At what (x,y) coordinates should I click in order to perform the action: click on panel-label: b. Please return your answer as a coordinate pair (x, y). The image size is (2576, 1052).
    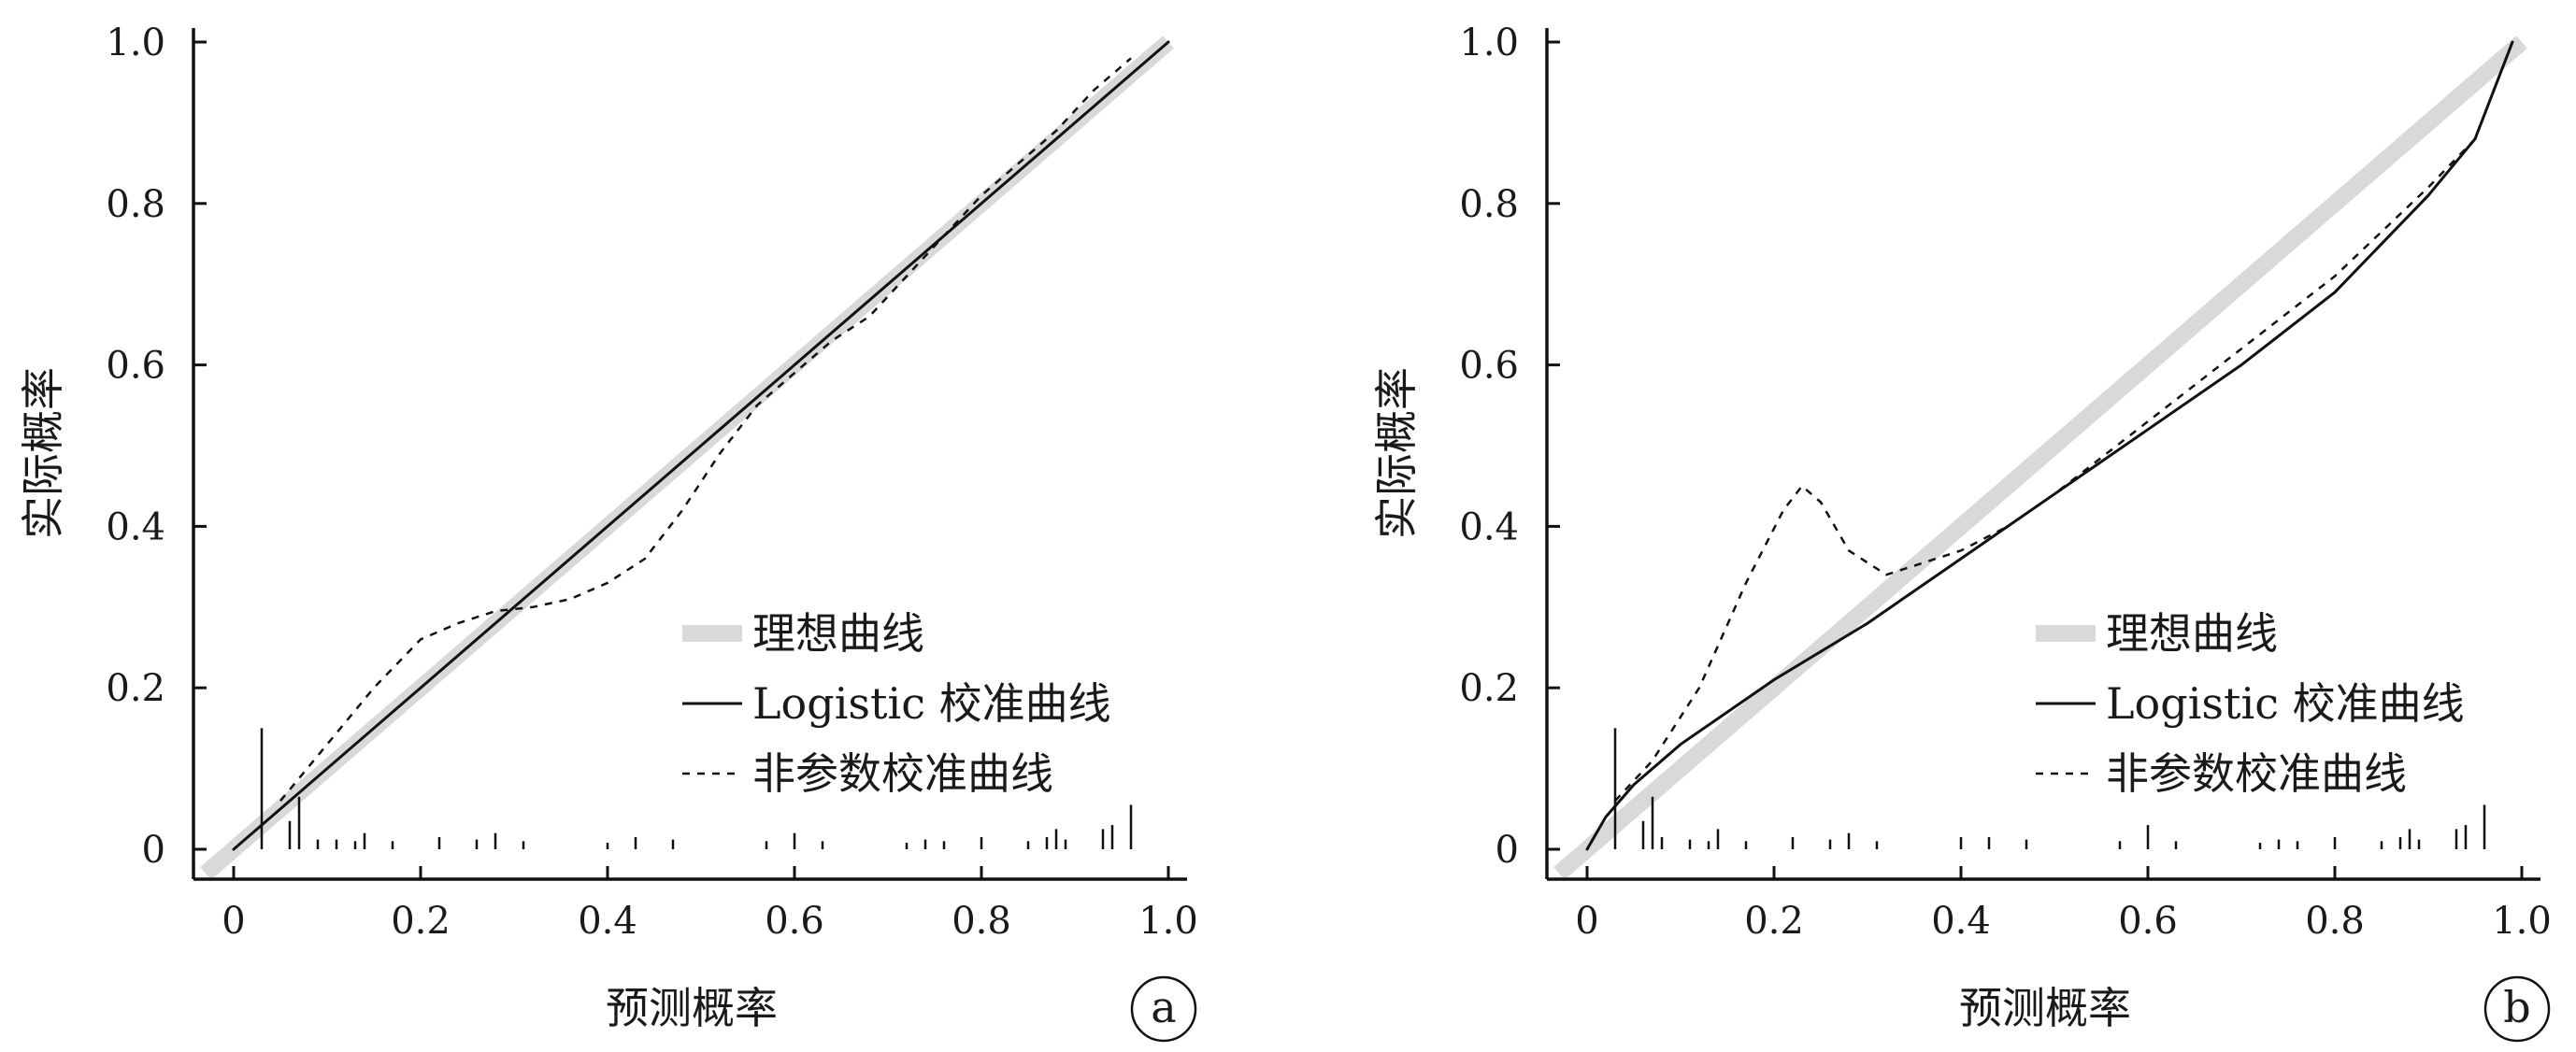
    Looking at the image, I should click on (2516, 1007).